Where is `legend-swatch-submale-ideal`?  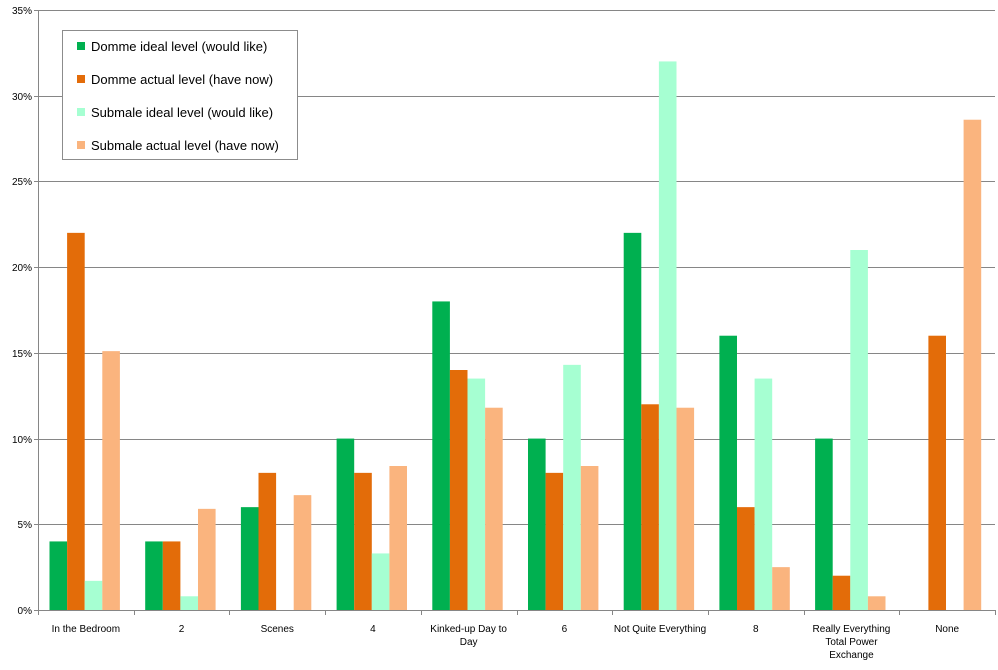
legend-swatch-submale-ideal is located at coordinates (81, 112).